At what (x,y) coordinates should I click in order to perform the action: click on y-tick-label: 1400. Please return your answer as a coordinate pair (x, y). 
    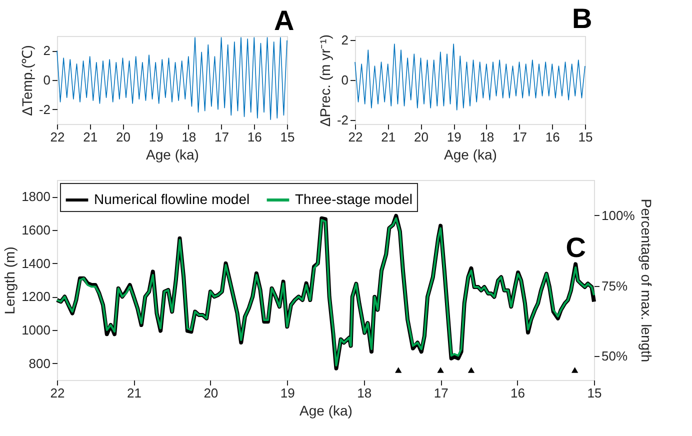
    Looking at the image, I should click on (36, 263).